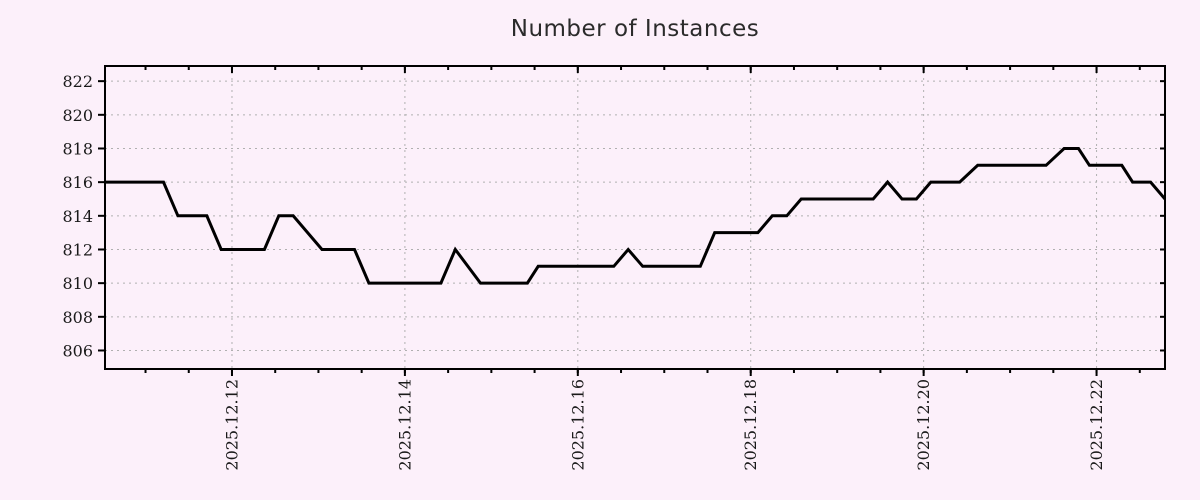 The width and height of the screenshot is (1200, 500). I want to click on x-tick-label: 2025.12.12, so click(231, 425).